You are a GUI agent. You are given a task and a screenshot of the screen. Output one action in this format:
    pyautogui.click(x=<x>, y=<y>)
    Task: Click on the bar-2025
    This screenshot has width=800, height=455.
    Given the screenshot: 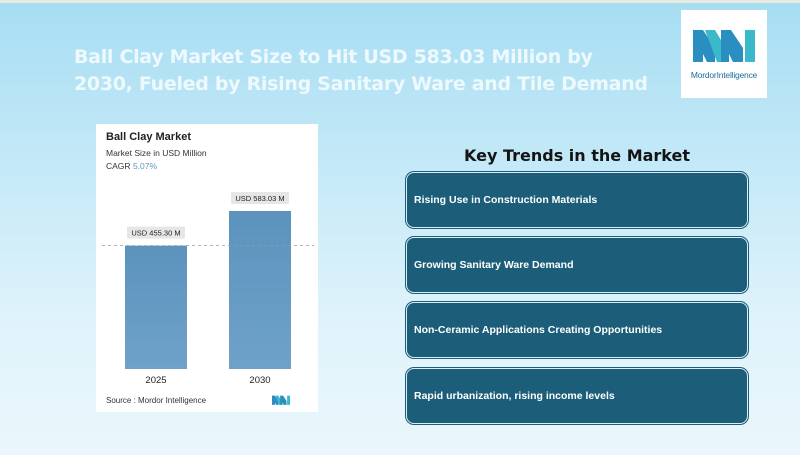 What is the action you would take?
    pyautogui.click(x=156, y=307)
    